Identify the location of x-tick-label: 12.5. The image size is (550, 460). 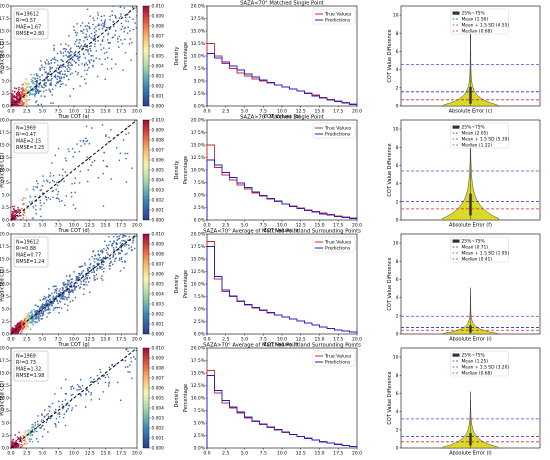
(301, 454).